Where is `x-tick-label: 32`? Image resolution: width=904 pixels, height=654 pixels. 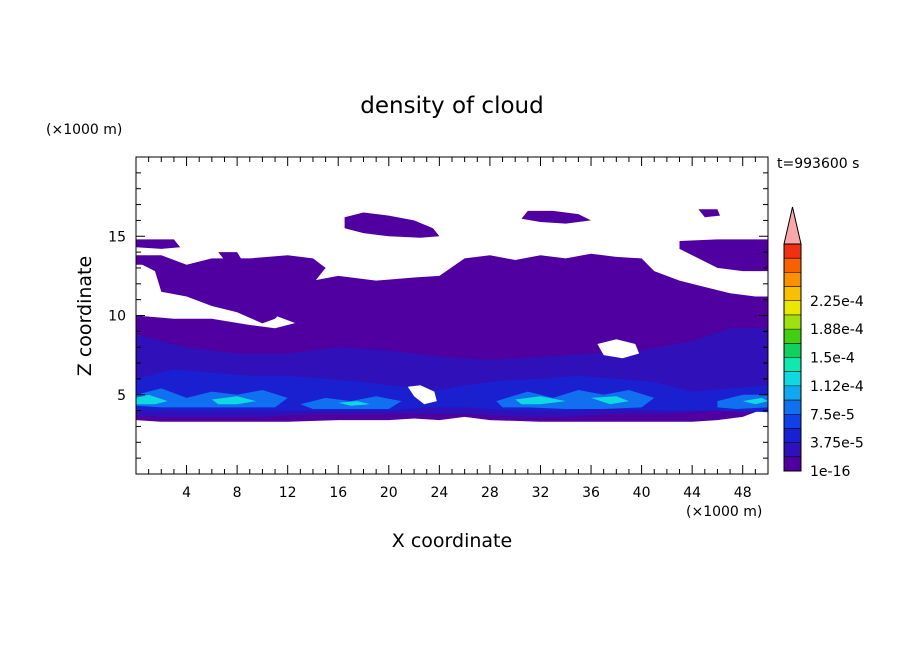
x-tick-label: 32 is located at coordinates (541, 493).